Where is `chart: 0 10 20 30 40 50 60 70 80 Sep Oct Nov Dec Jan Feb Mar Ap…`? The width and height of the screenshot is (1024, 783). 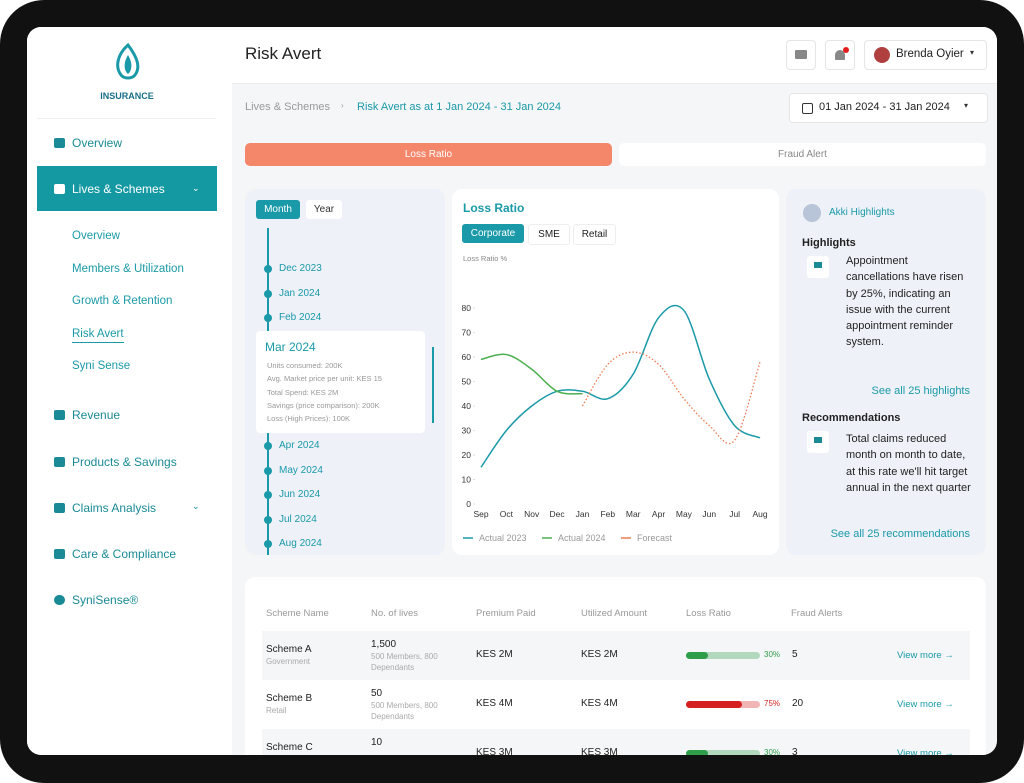 chart: 0 10 20 30 40 50 60 70 80 Sep Oct Nov Dec Jan Feb Mar Ap… is located at coordinates (615, 423).